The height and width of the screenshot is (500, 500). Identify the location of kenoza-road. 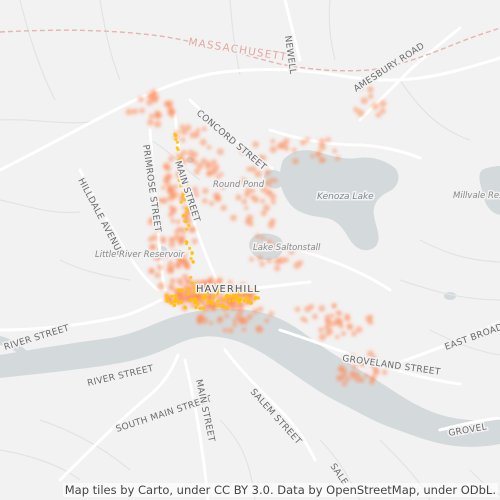
(345, 144).